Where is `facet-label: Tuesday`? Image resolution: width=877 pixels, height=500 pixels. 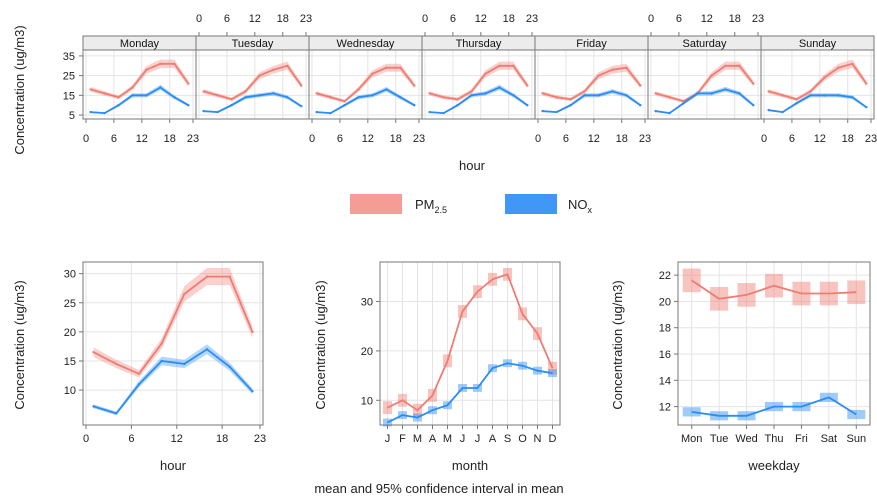 facet-label: Tuesday is located at coordinates (253, 44).